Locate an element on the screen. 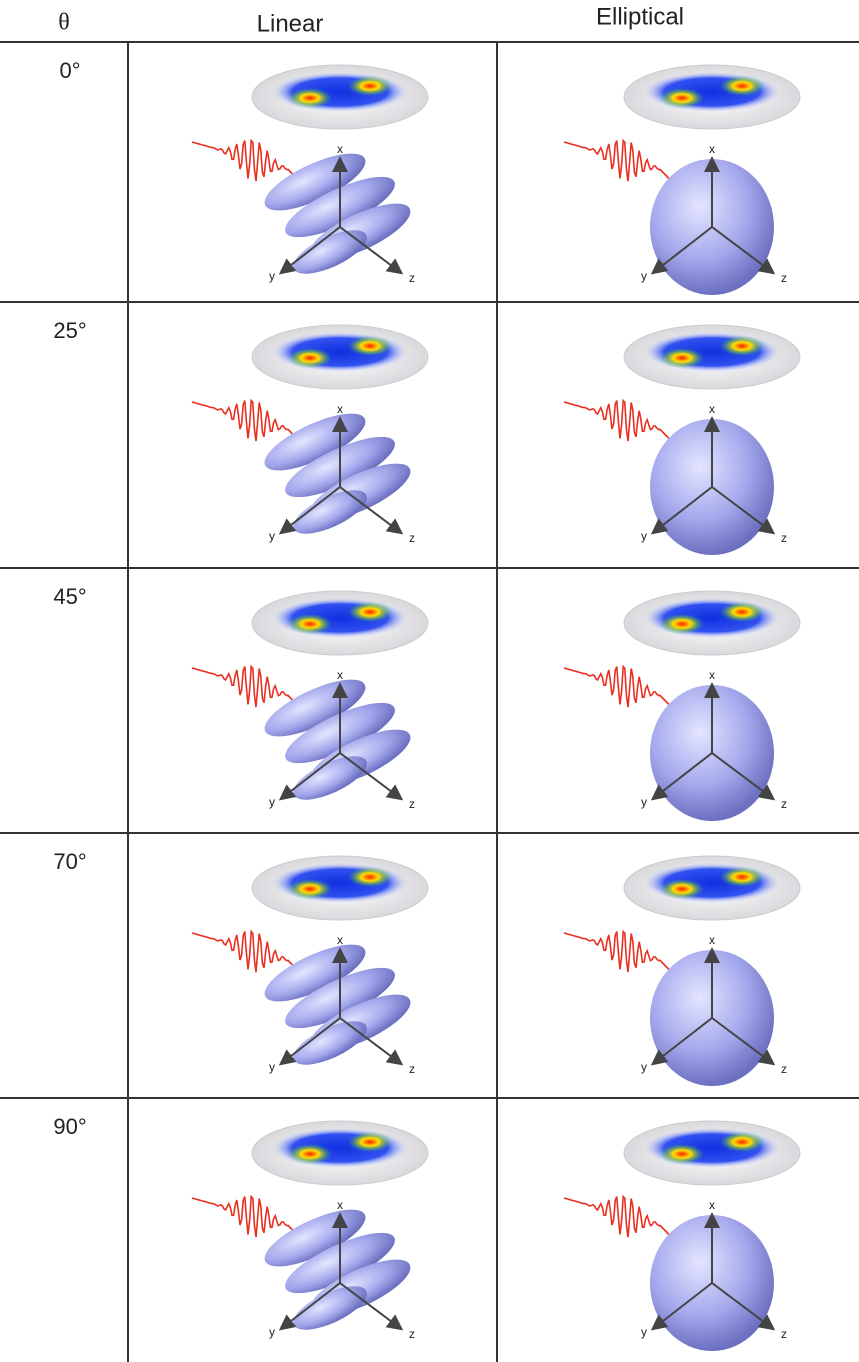  angle-label: 70° is located at coordinates (69, 861).